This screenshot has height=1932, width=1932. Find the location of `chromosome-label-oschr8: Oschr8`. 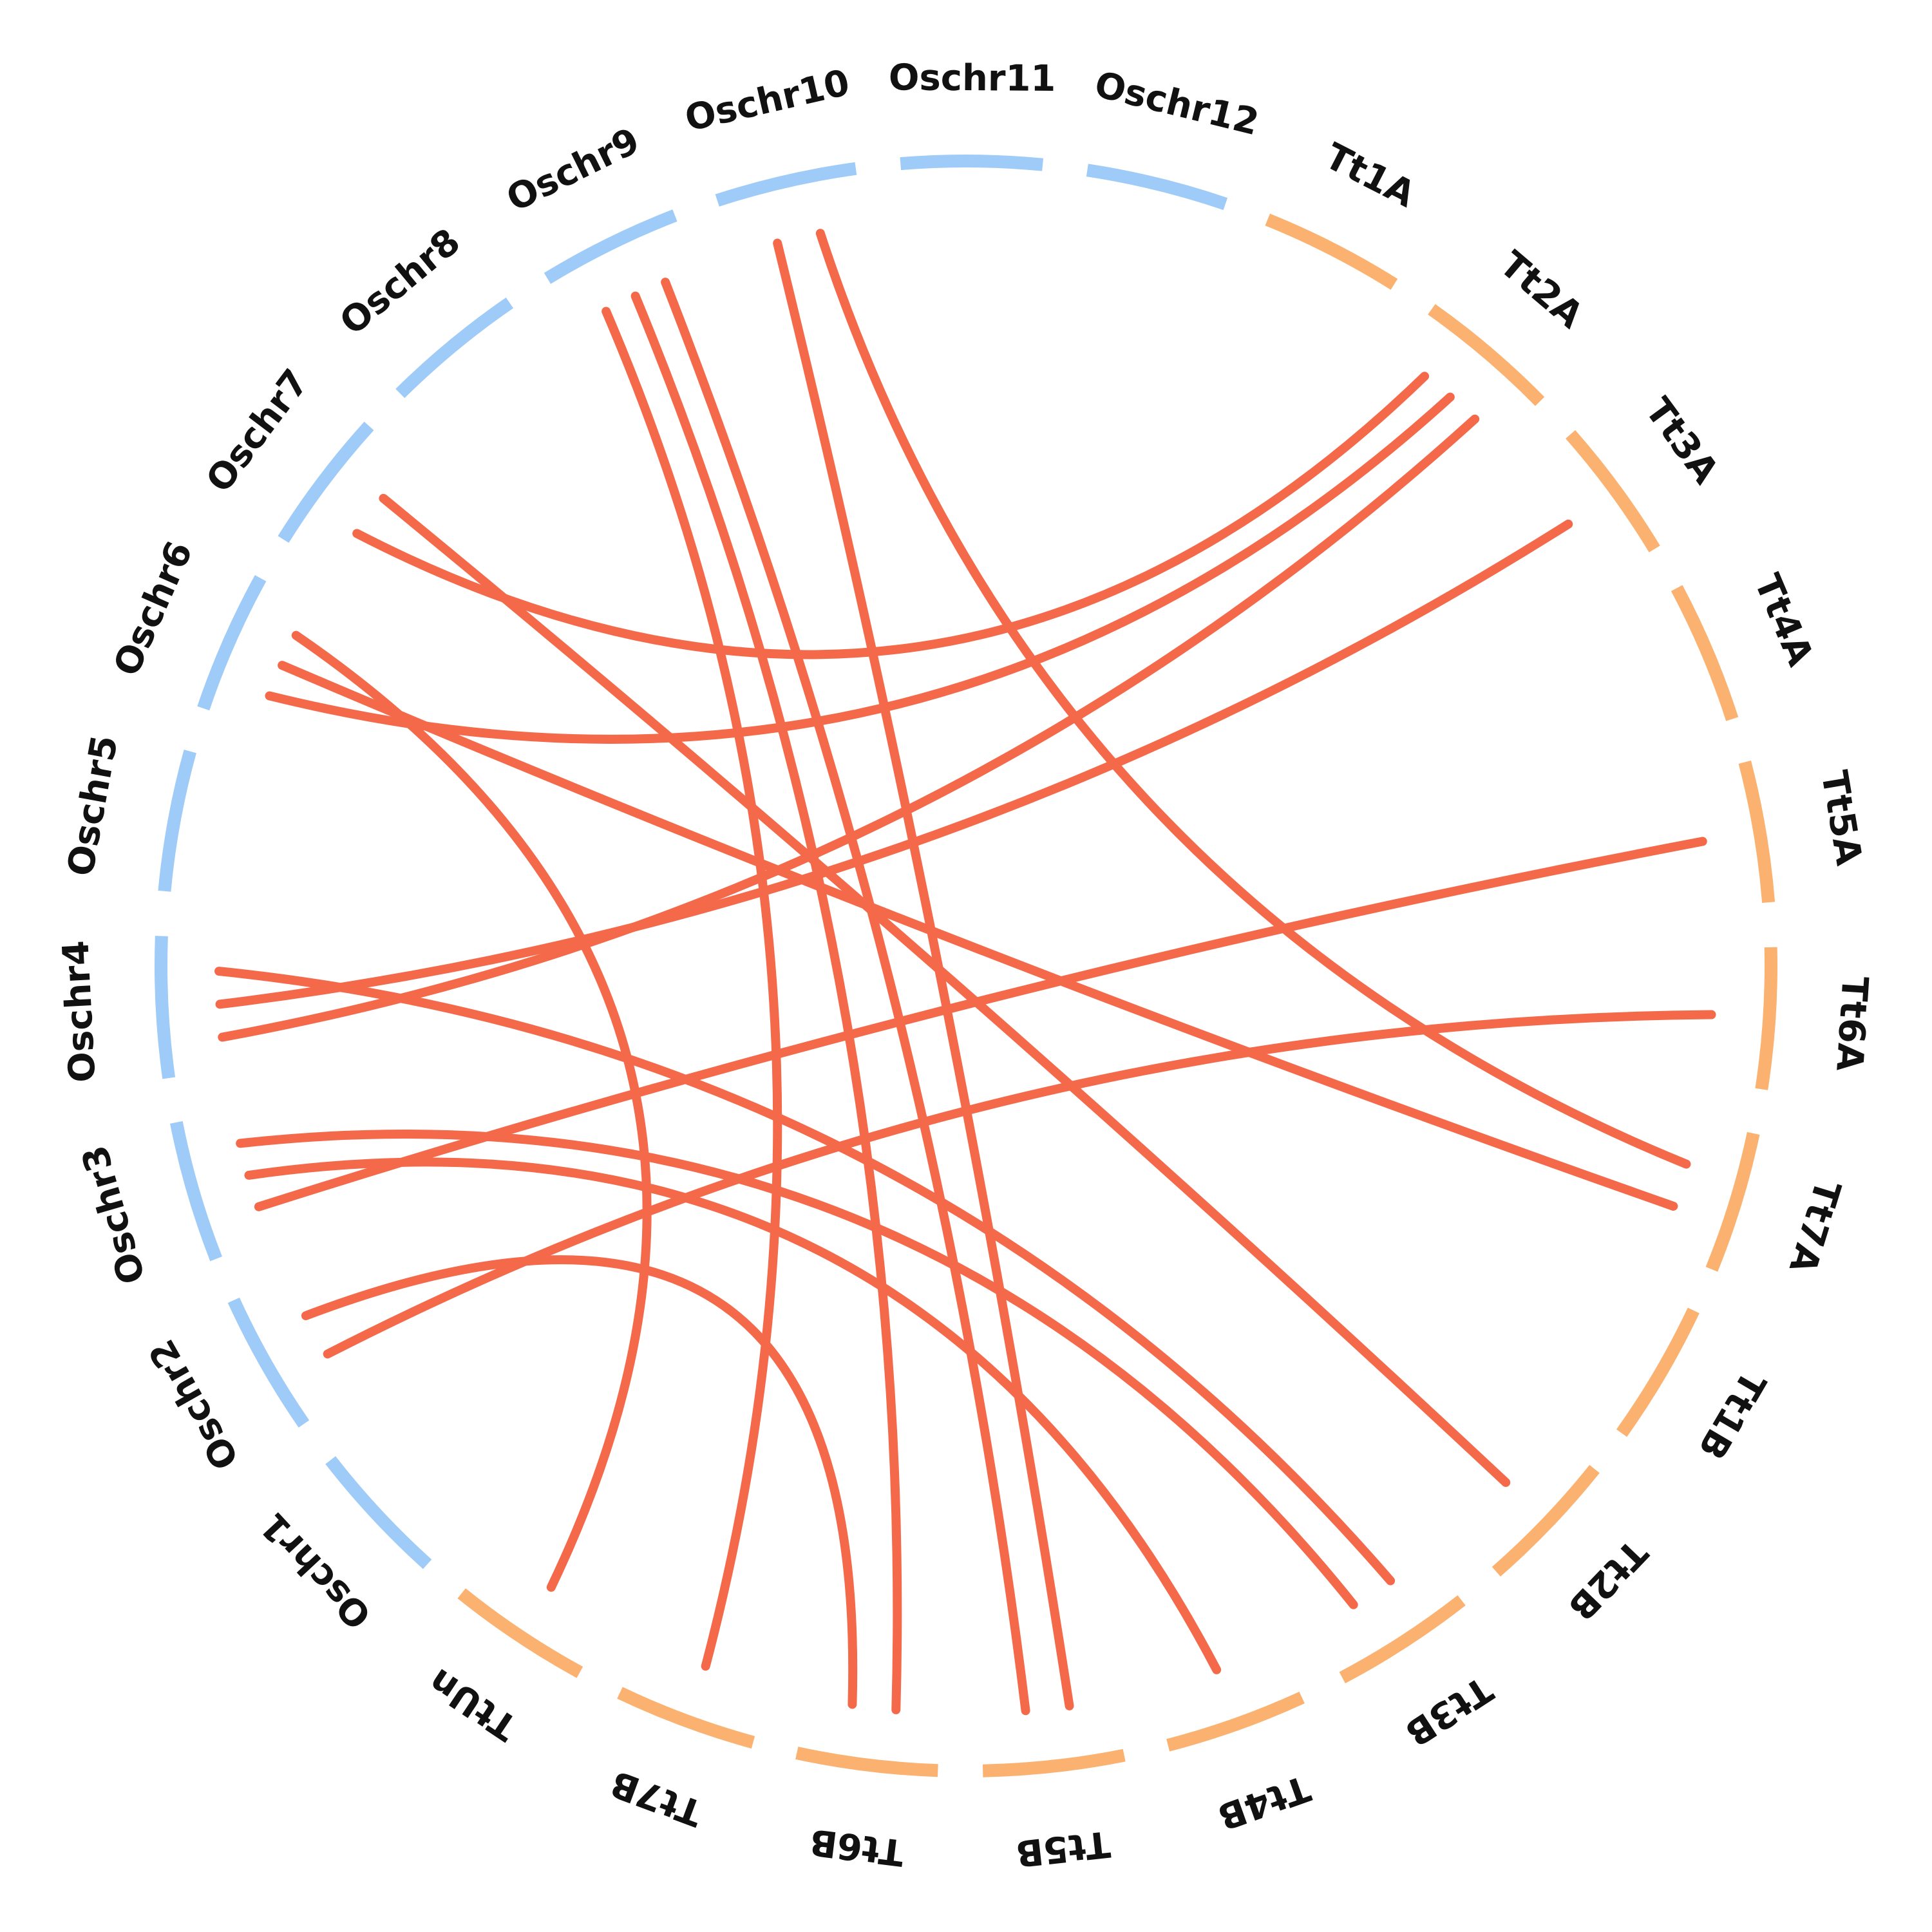

chromosome-label-oschr8: Oschr8 is located at coordinates (400, 282).